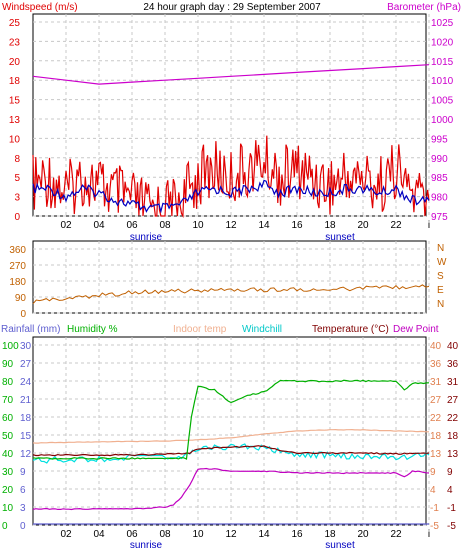 The image size is (463, 556). I want to click on temp-tick-label-dark: 27, so click(453, 400).